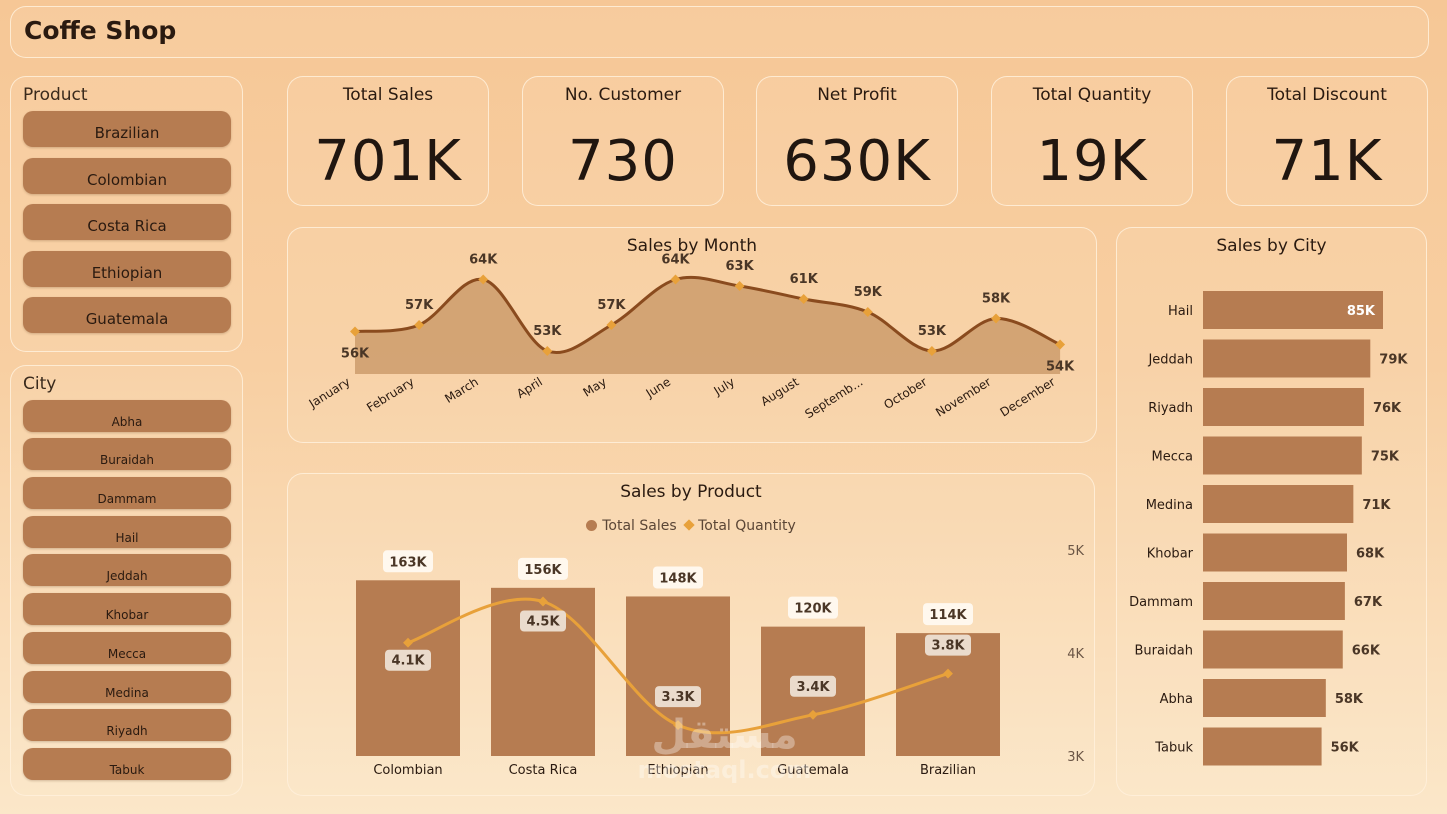  What do you see at coordinates (658, 388) in the screenshot?
I see `x-tick-label: June` at bounding box center [658, 388].